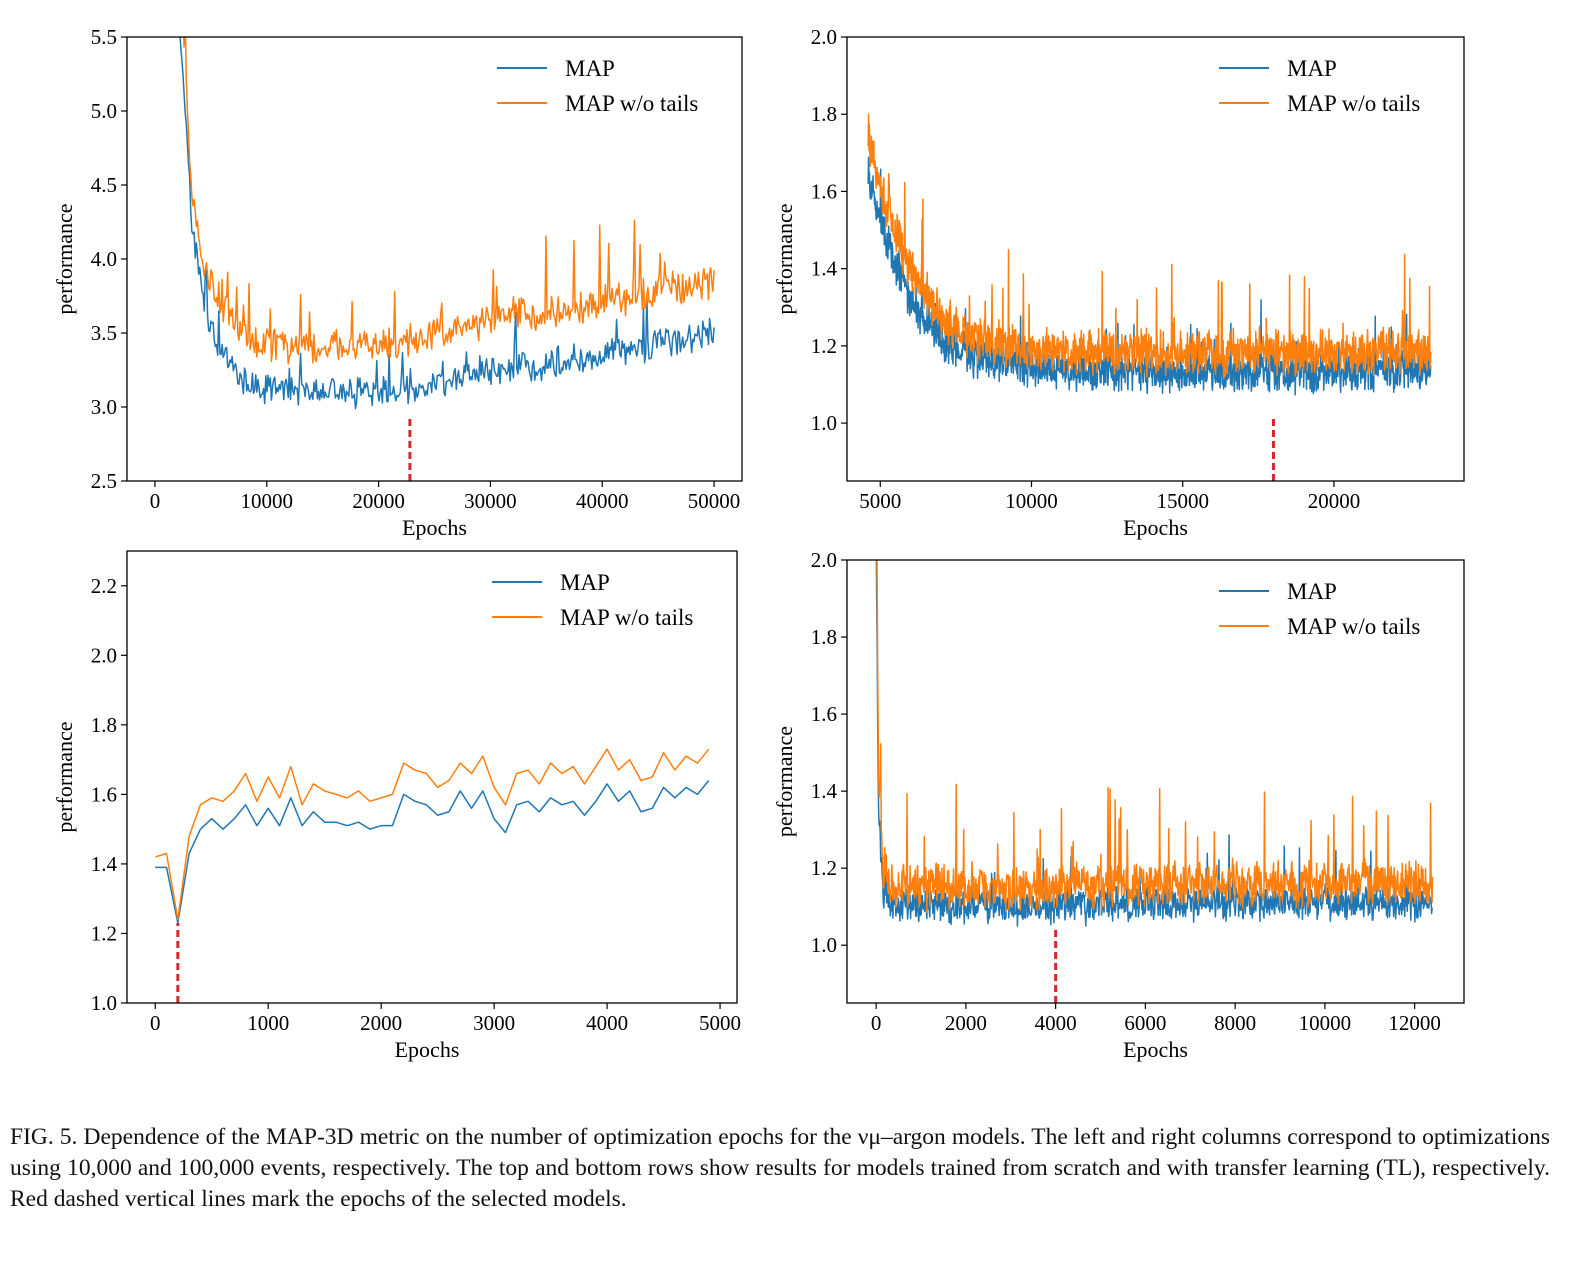 Image resolution: width=1588 pixels, height=1274 pixels. What do you see at coordinates (104, 37) in the screenshot?
I see `y-tick-label: 5.5` at bounding box center [104, 37].